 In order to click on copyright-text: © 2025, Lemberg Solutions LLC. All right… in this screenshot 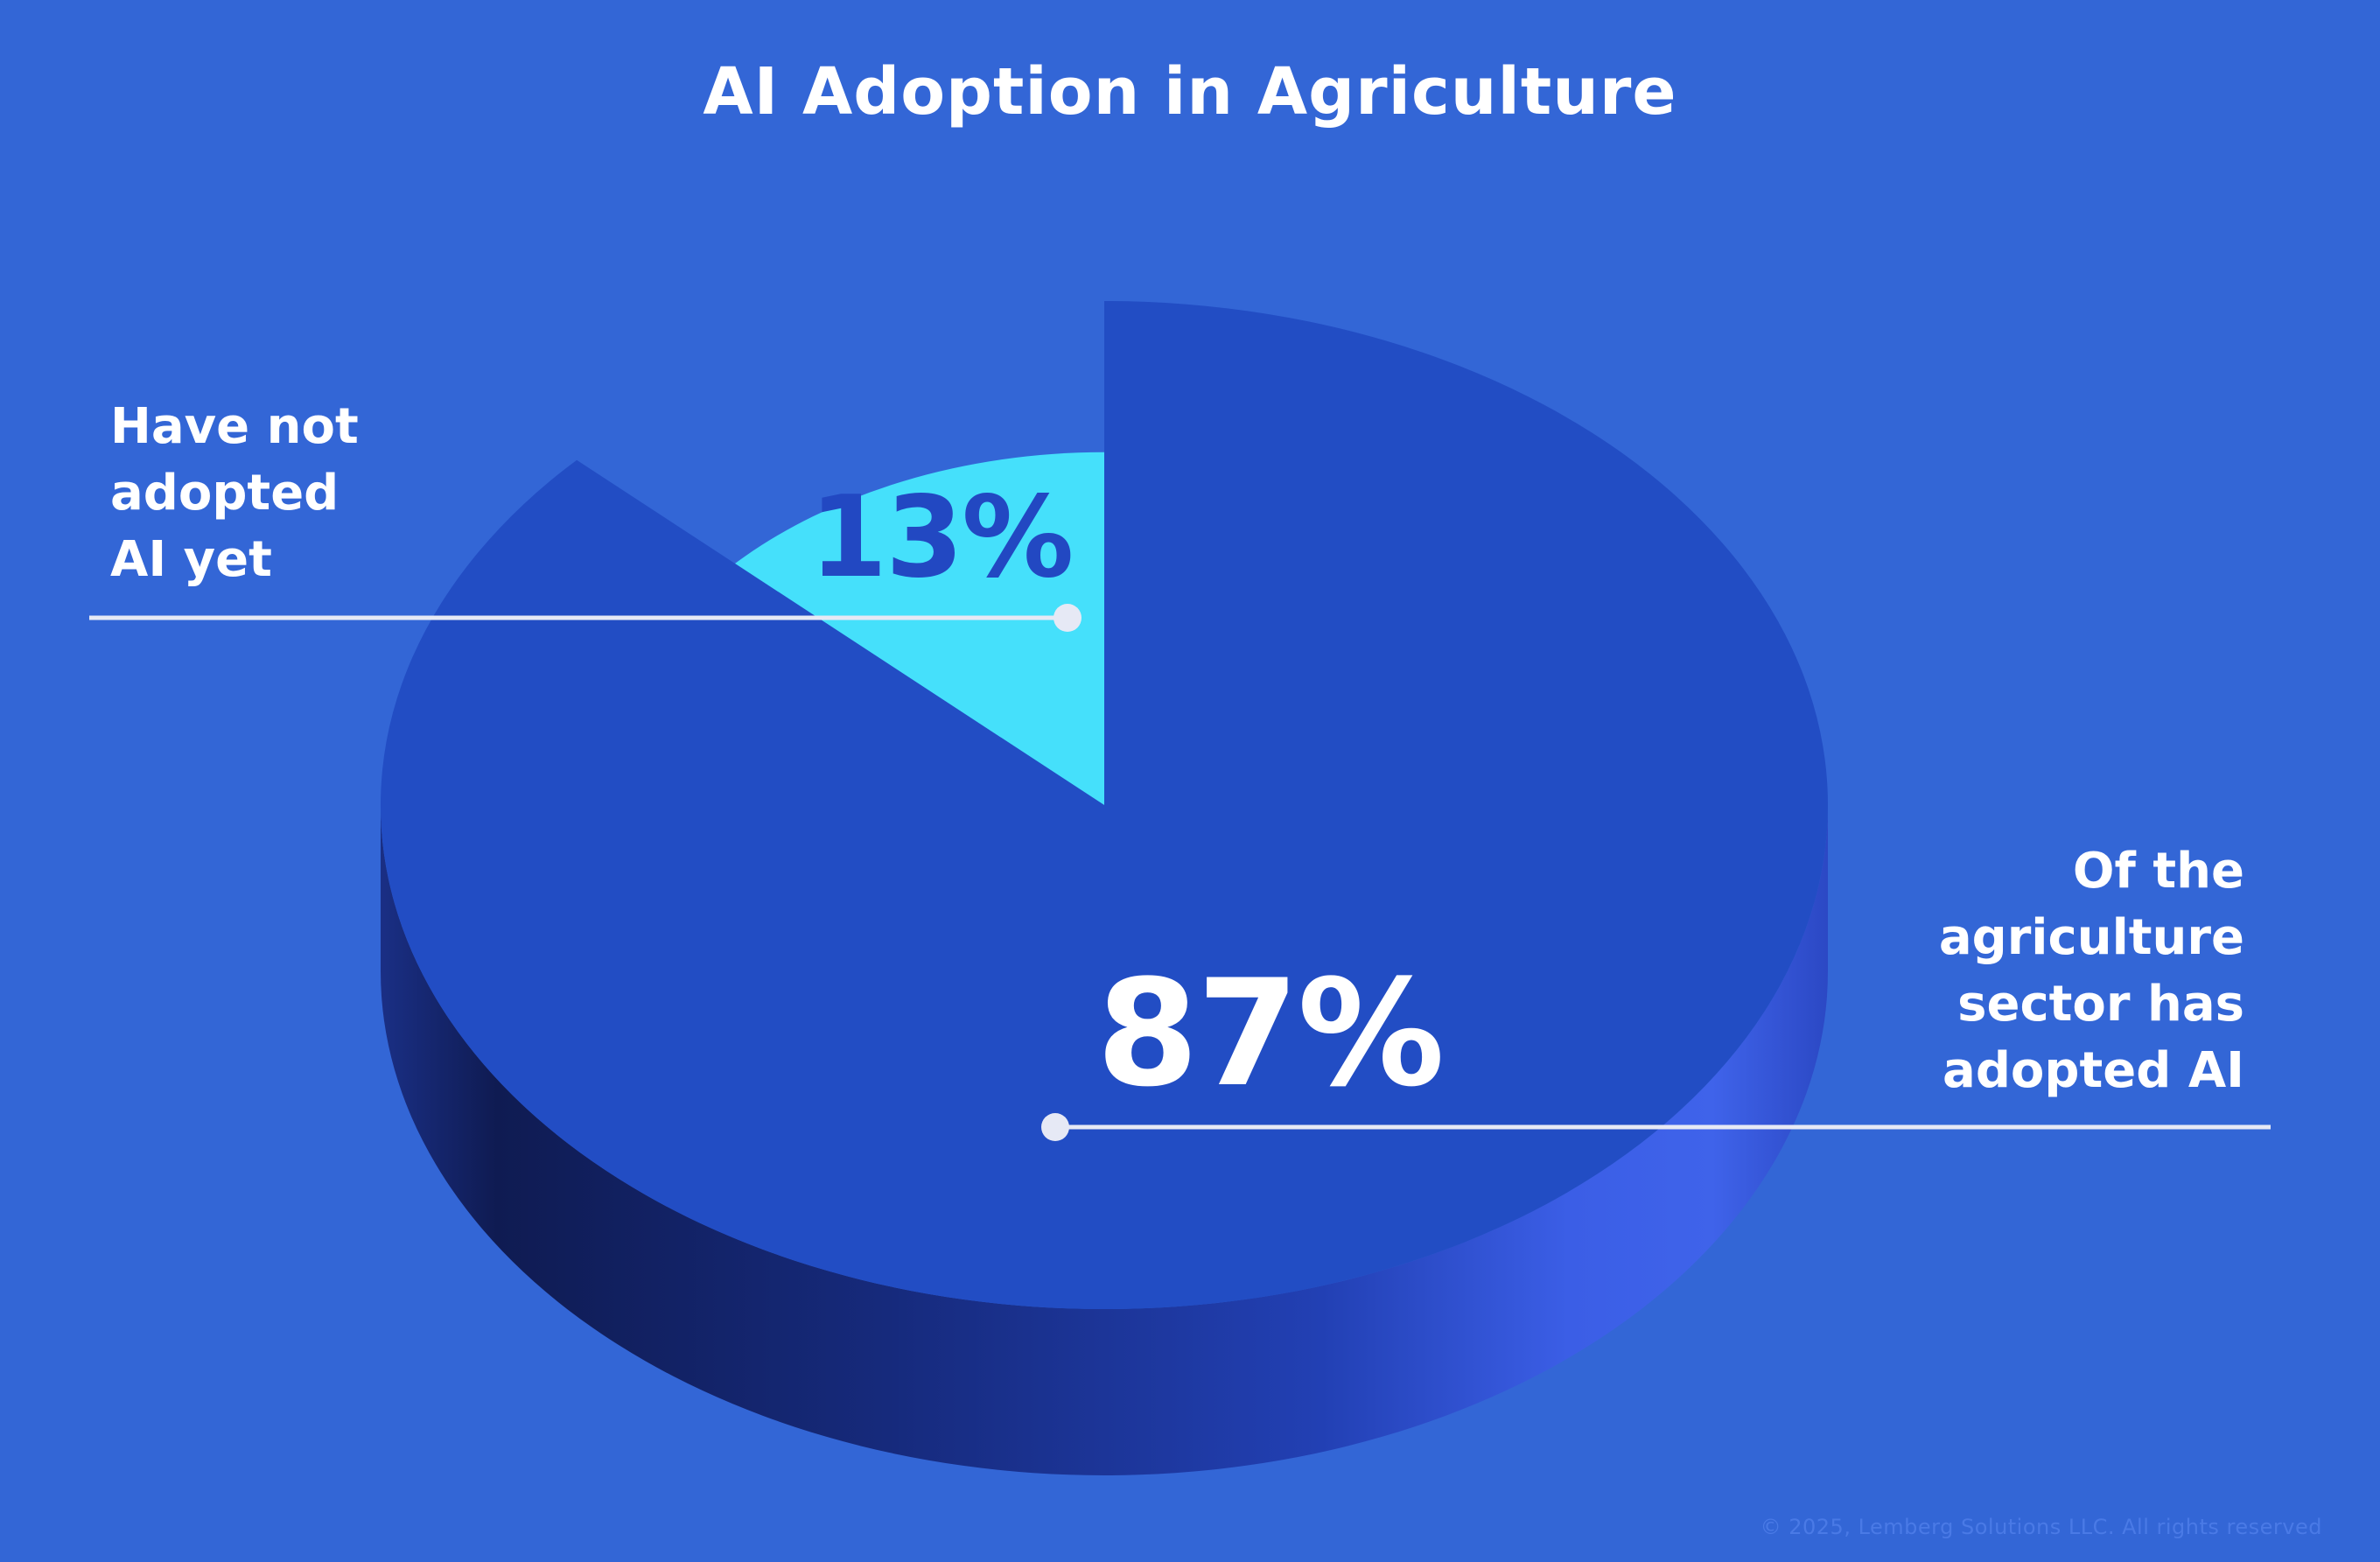, I will do `click(2041, 1527)`.